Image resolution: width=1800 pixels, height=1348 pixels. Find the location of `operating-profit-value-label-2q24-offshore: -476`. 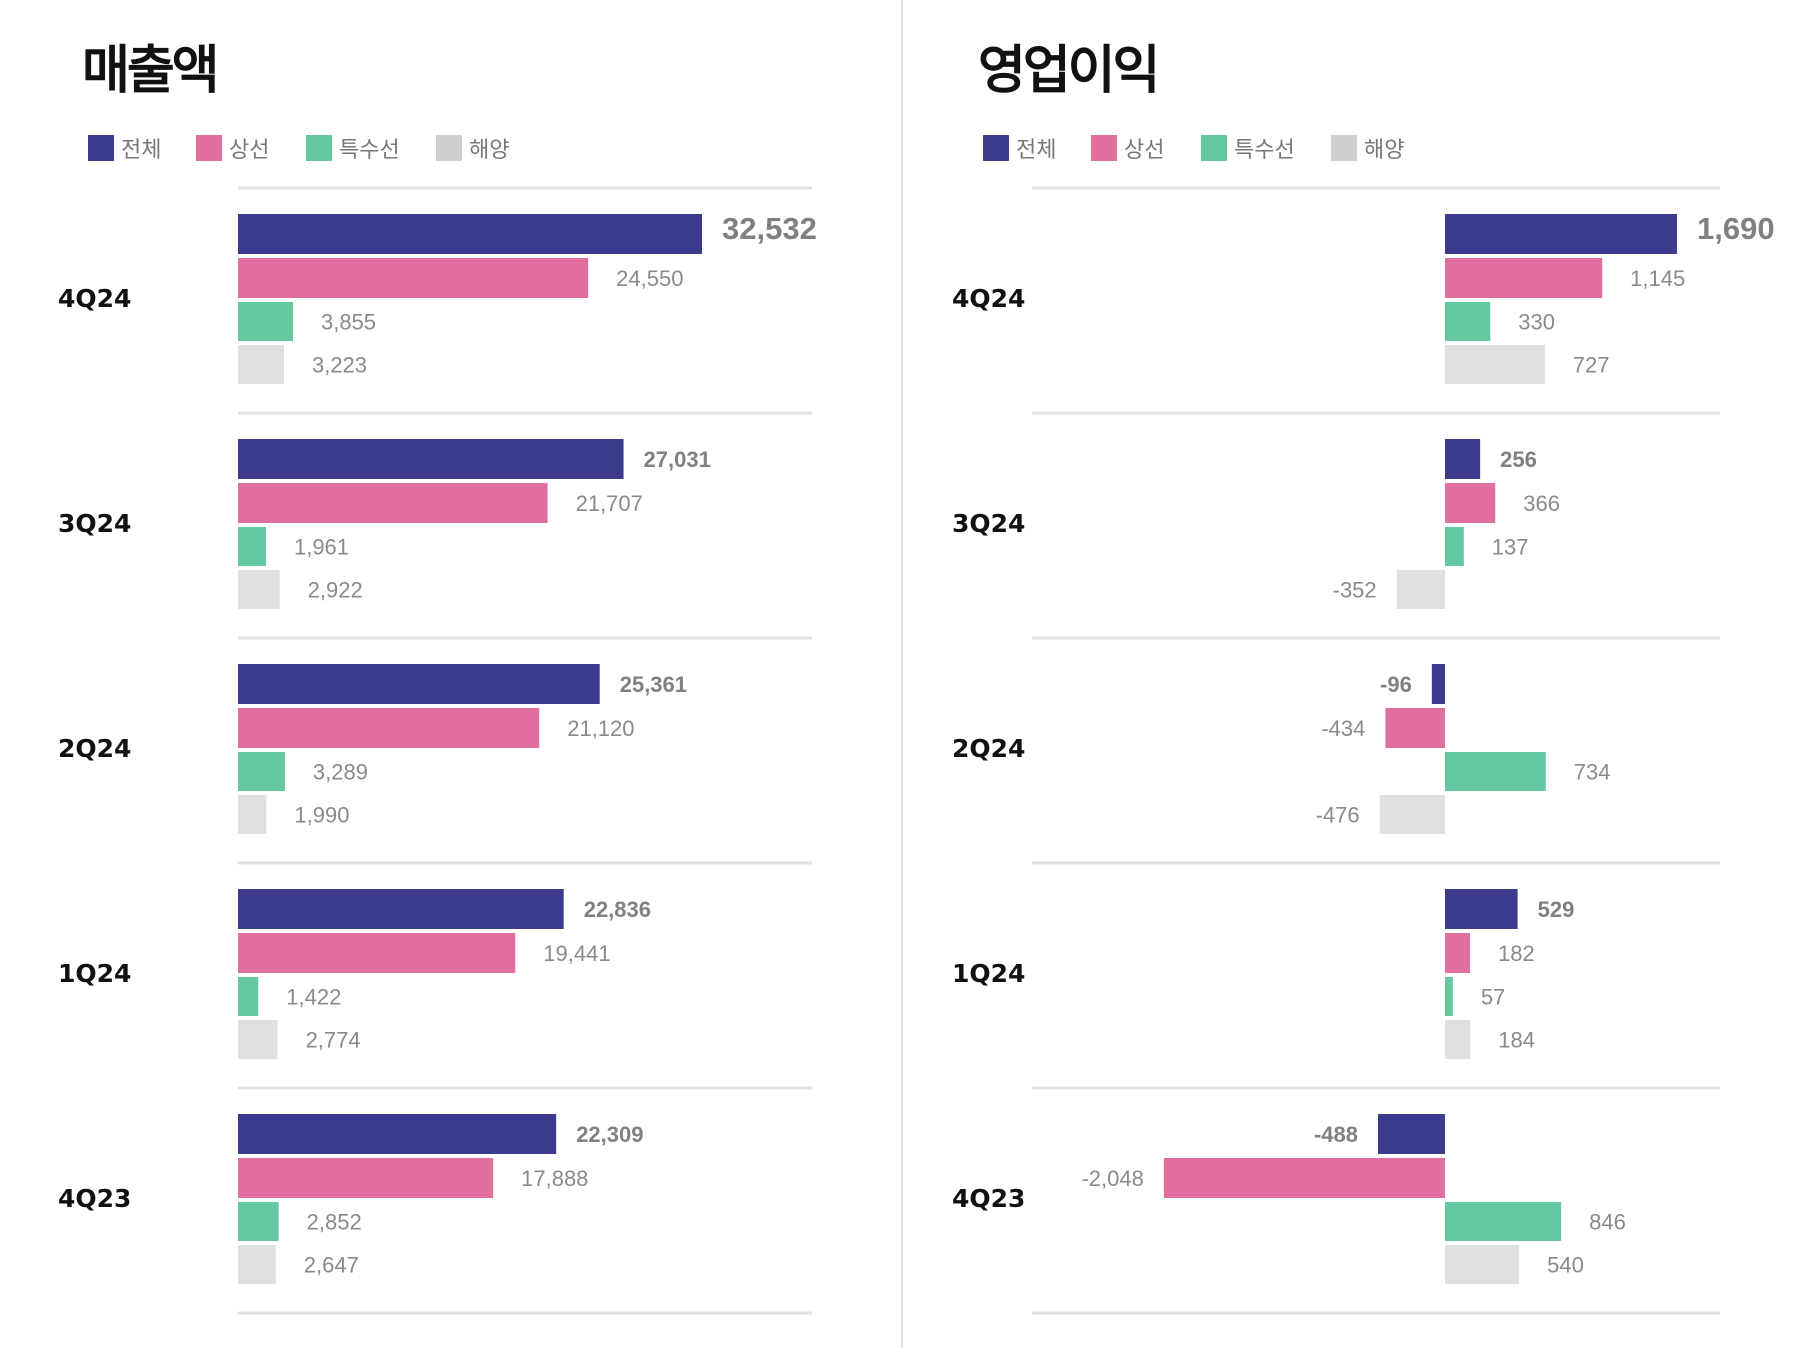

operating-profit-value-label-2q24-offshore: -476 is located at coordinates (1338, 814).